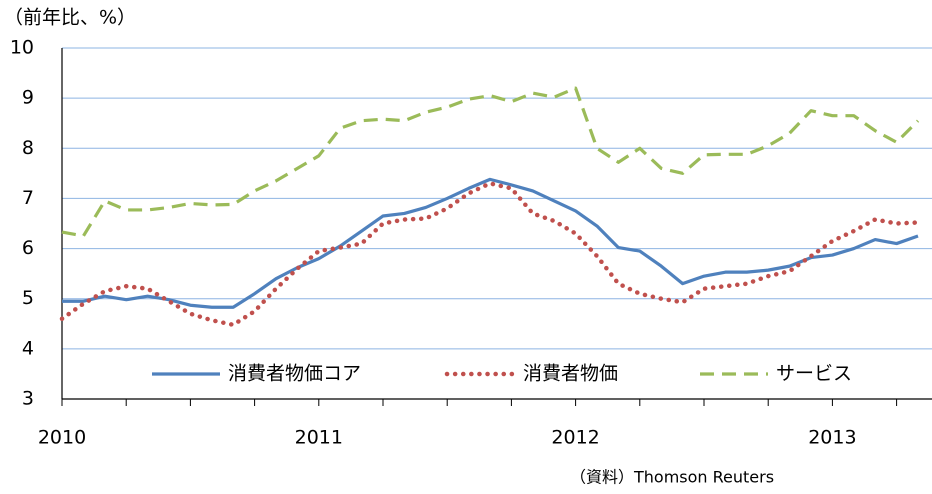  What do you see at coordinates (28, 148) in the screenshot?
I see `y-tick-label: 8` at bounding box center [28, 148].